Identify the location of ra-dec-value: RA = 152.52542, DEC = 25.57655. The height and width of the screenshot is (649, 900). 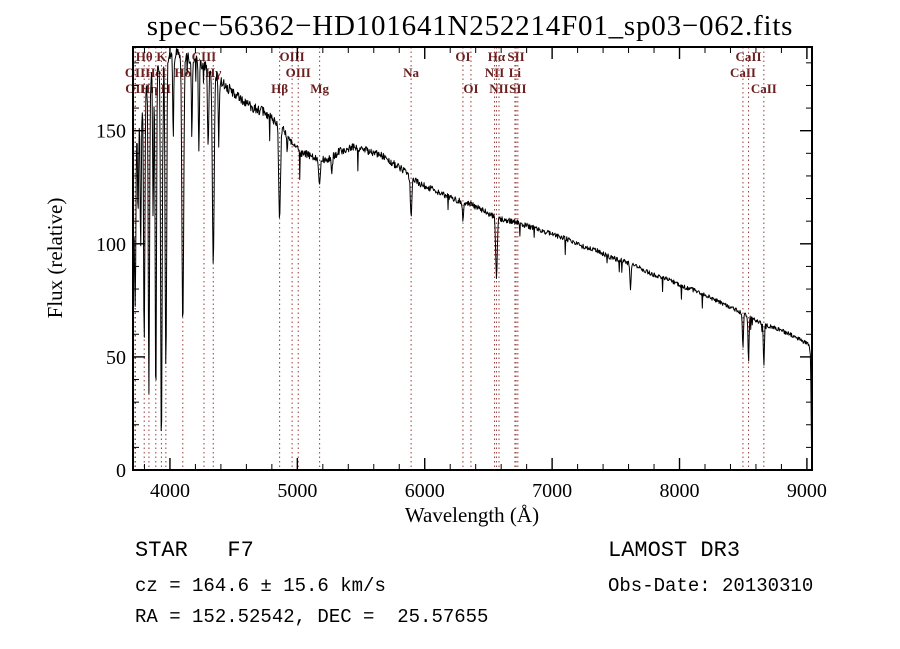
(312, 617).